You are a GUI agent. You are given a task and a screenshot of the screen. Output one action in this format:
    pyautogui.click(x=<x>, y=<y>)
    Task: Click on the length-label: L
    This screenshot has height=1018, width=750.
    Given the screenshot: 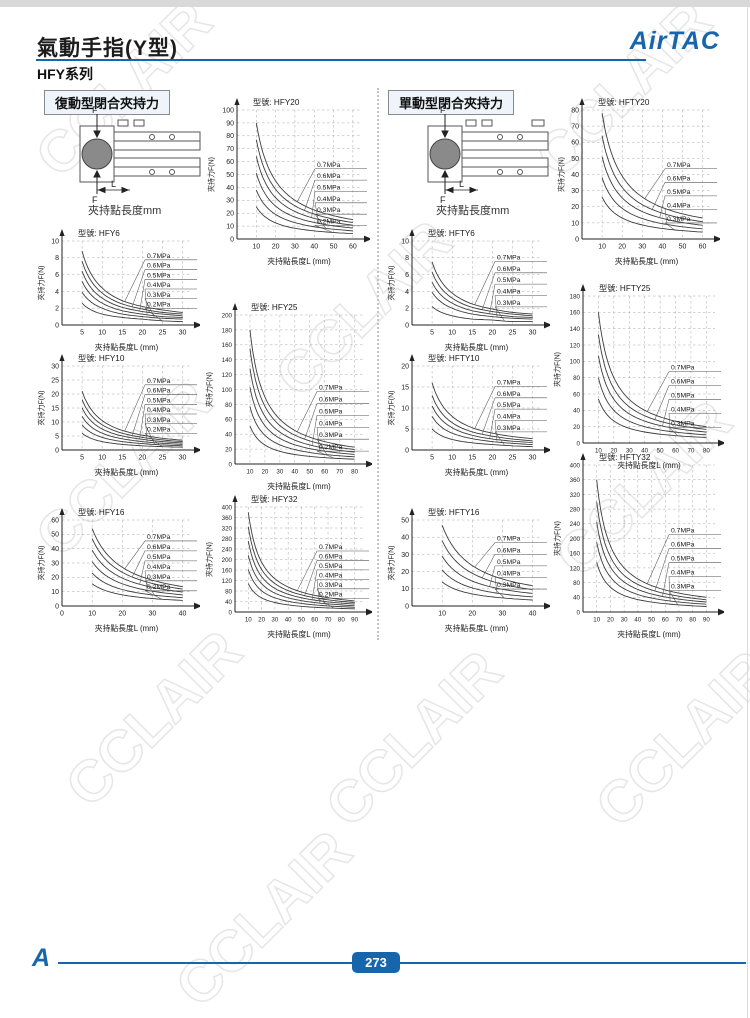 What is the action you would take?
    pyautogui.click(x=461, y=184)
    